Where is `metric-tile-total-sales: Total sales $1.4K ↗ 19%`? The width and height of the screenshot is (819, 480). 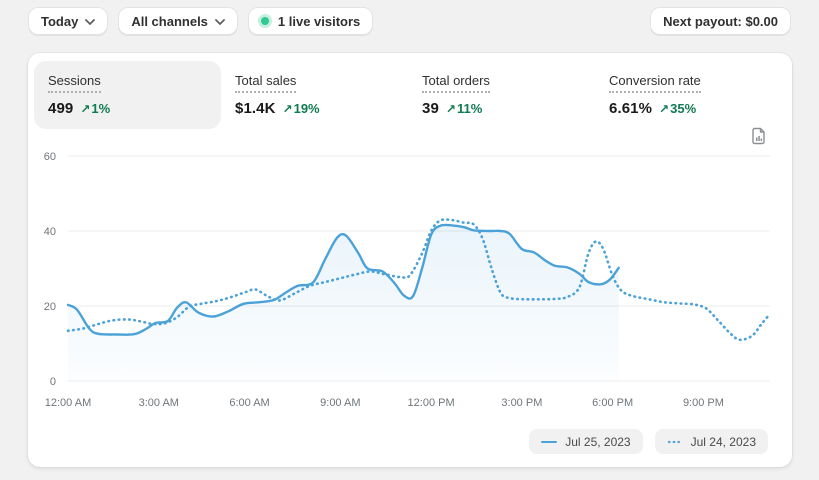
metric-tile-total-sales: Total sales $1.4K ↗ 19% is located at coordinates (314, 95).